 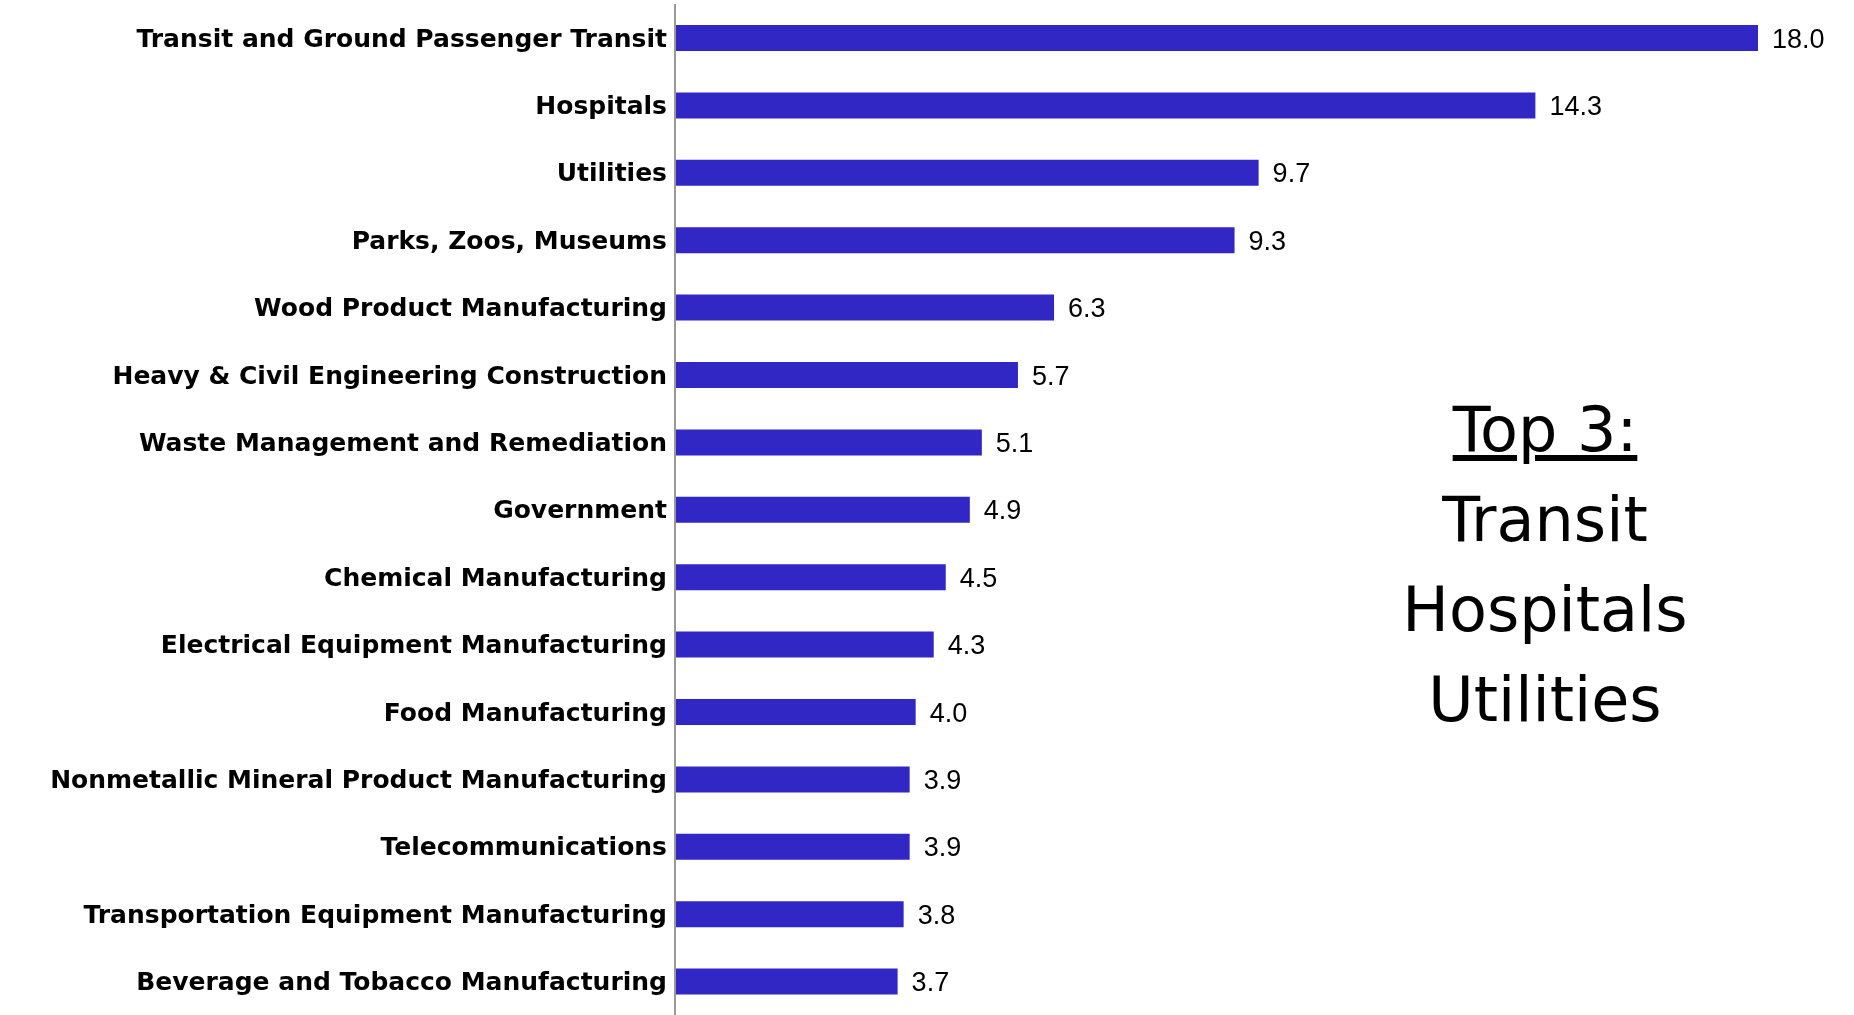 What do you see at coordinates (1575, 105) in the screenshot?
I see `data-label: 14.3` at bounding box center [1575, 105].